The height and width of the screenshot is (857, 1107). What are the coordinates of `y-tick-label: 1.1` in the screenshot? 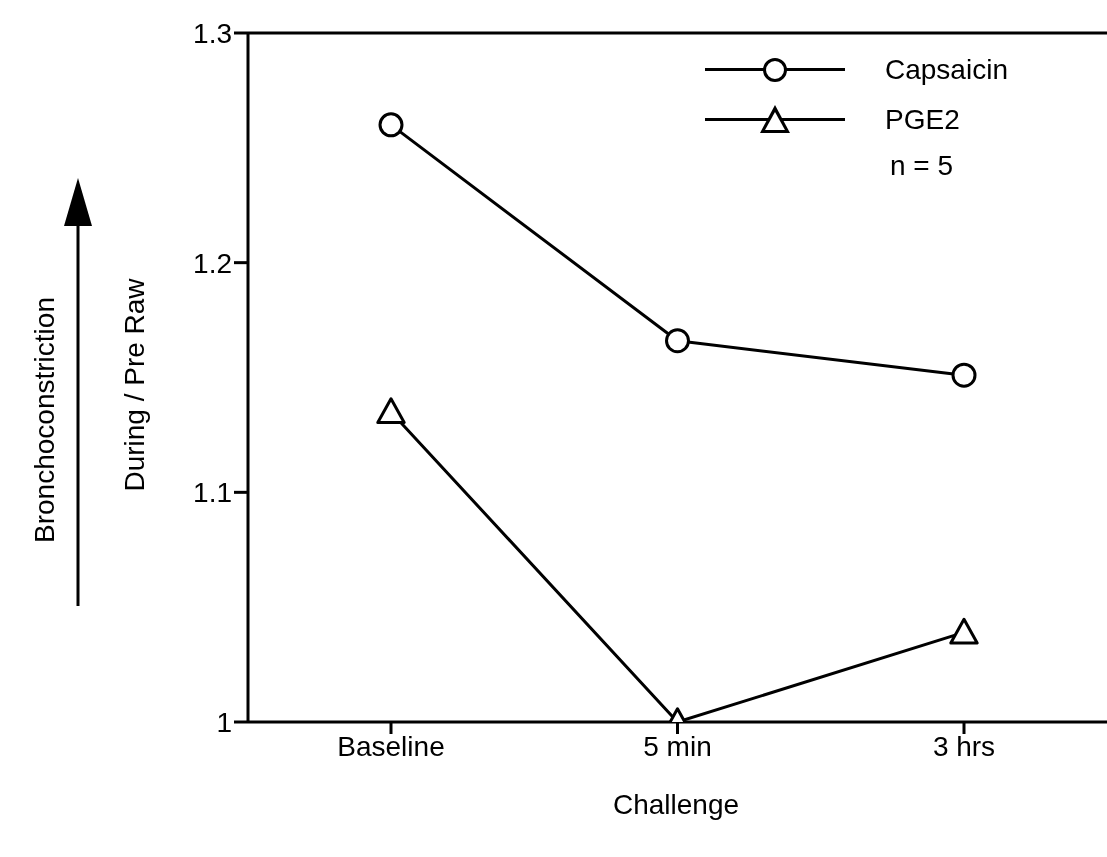 It's located at (212, 493).